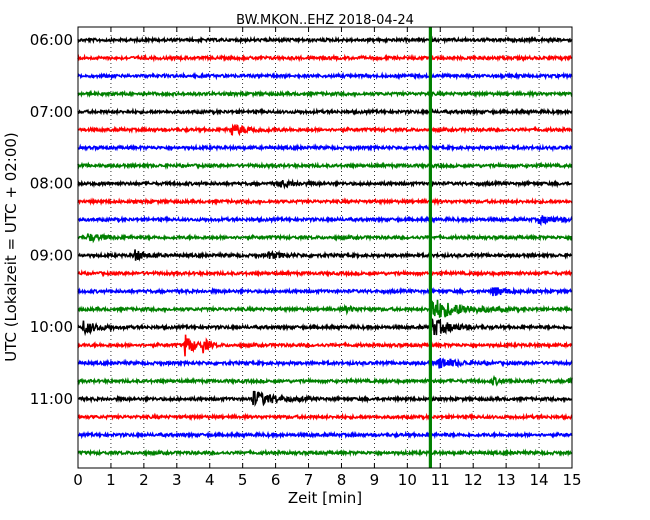 Image resolution: width=650 pixels, height=520 pixels. I want to click on x-tick-label: 14, so click(539, 480).